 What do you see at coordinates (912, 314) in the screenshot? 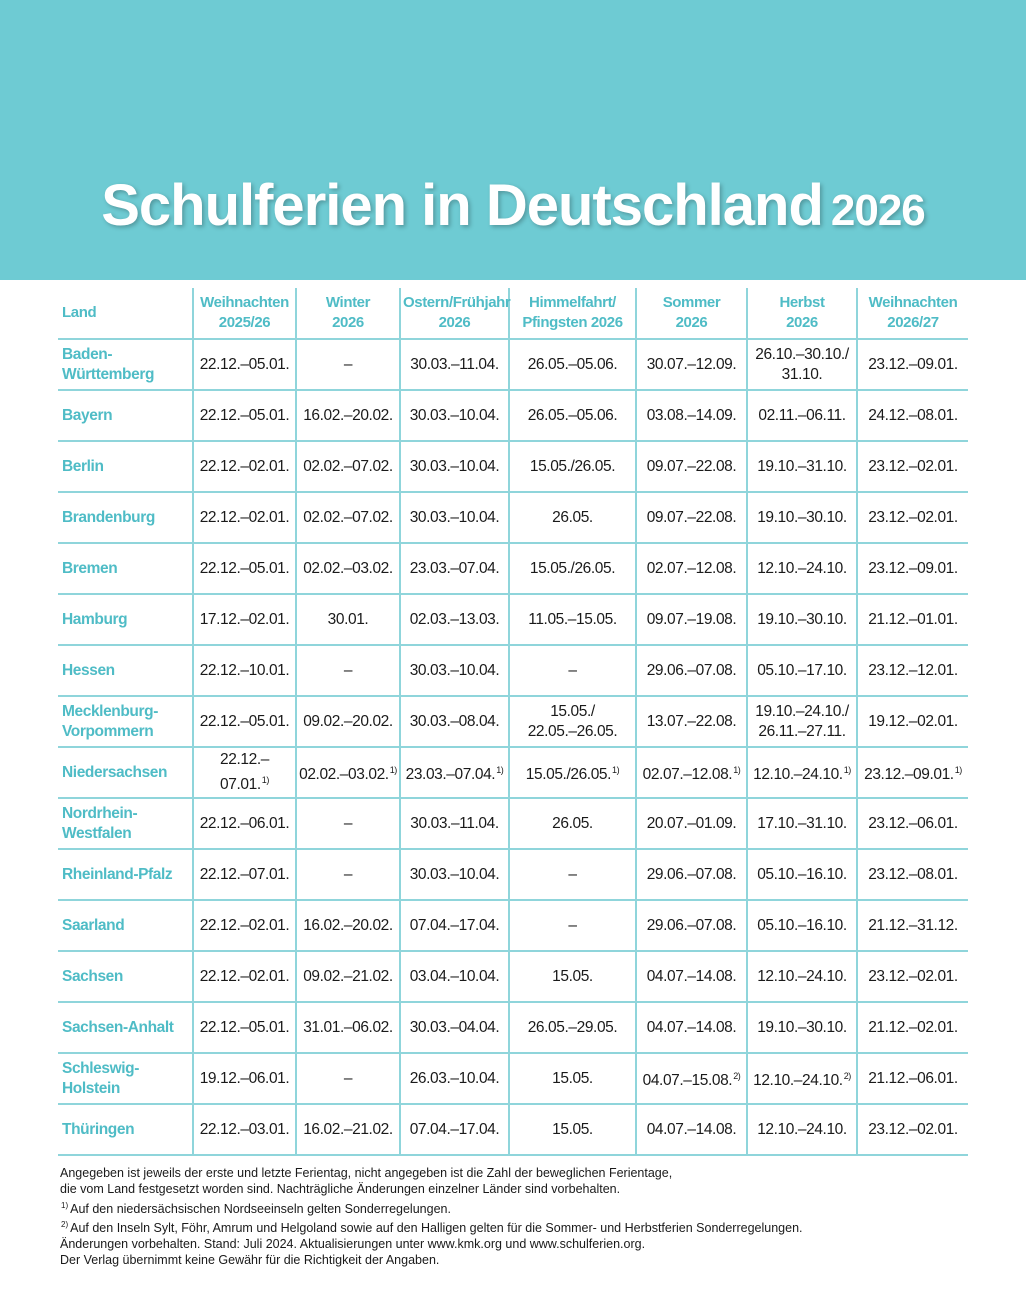
I see `column-header: Weihnachten 2026/27` at bounding box center [912, 314].